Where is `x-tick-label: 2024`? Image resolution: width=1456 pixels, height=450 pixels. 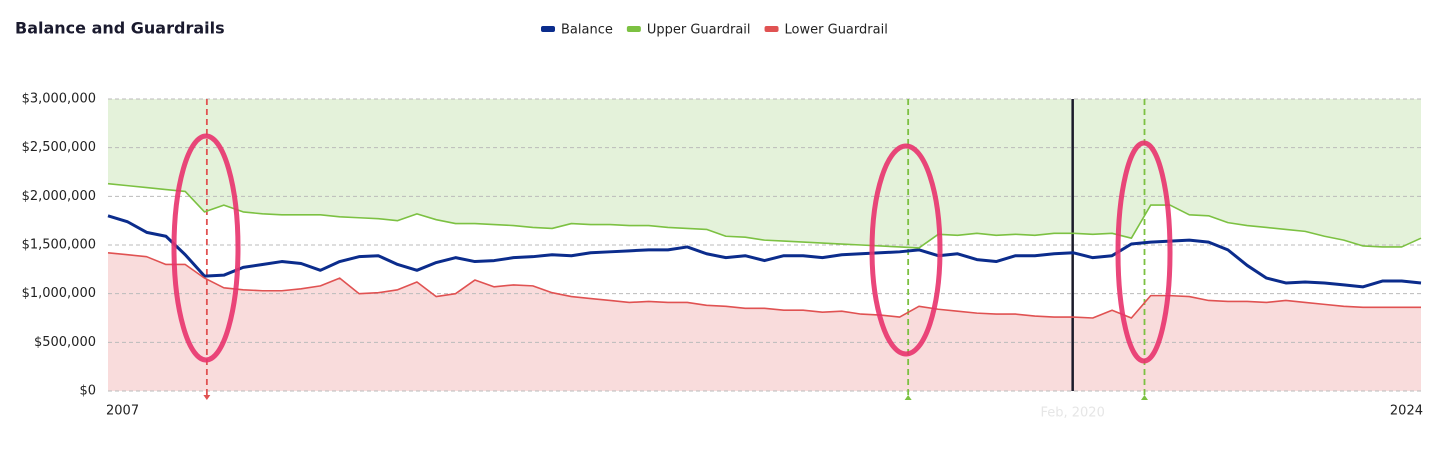 x-tick-label: 2024 is located at coordinates (1406, 411).